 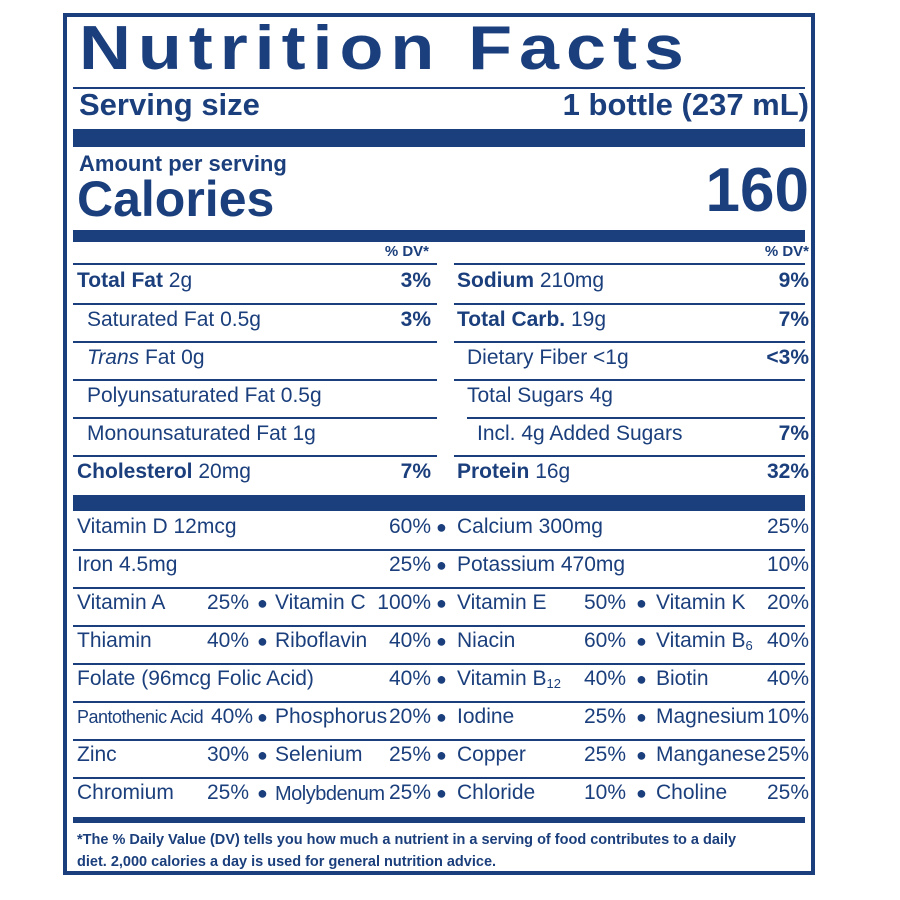 I want to click on vitamin-k-name: Vitamin K, so click(x=701, y=602).